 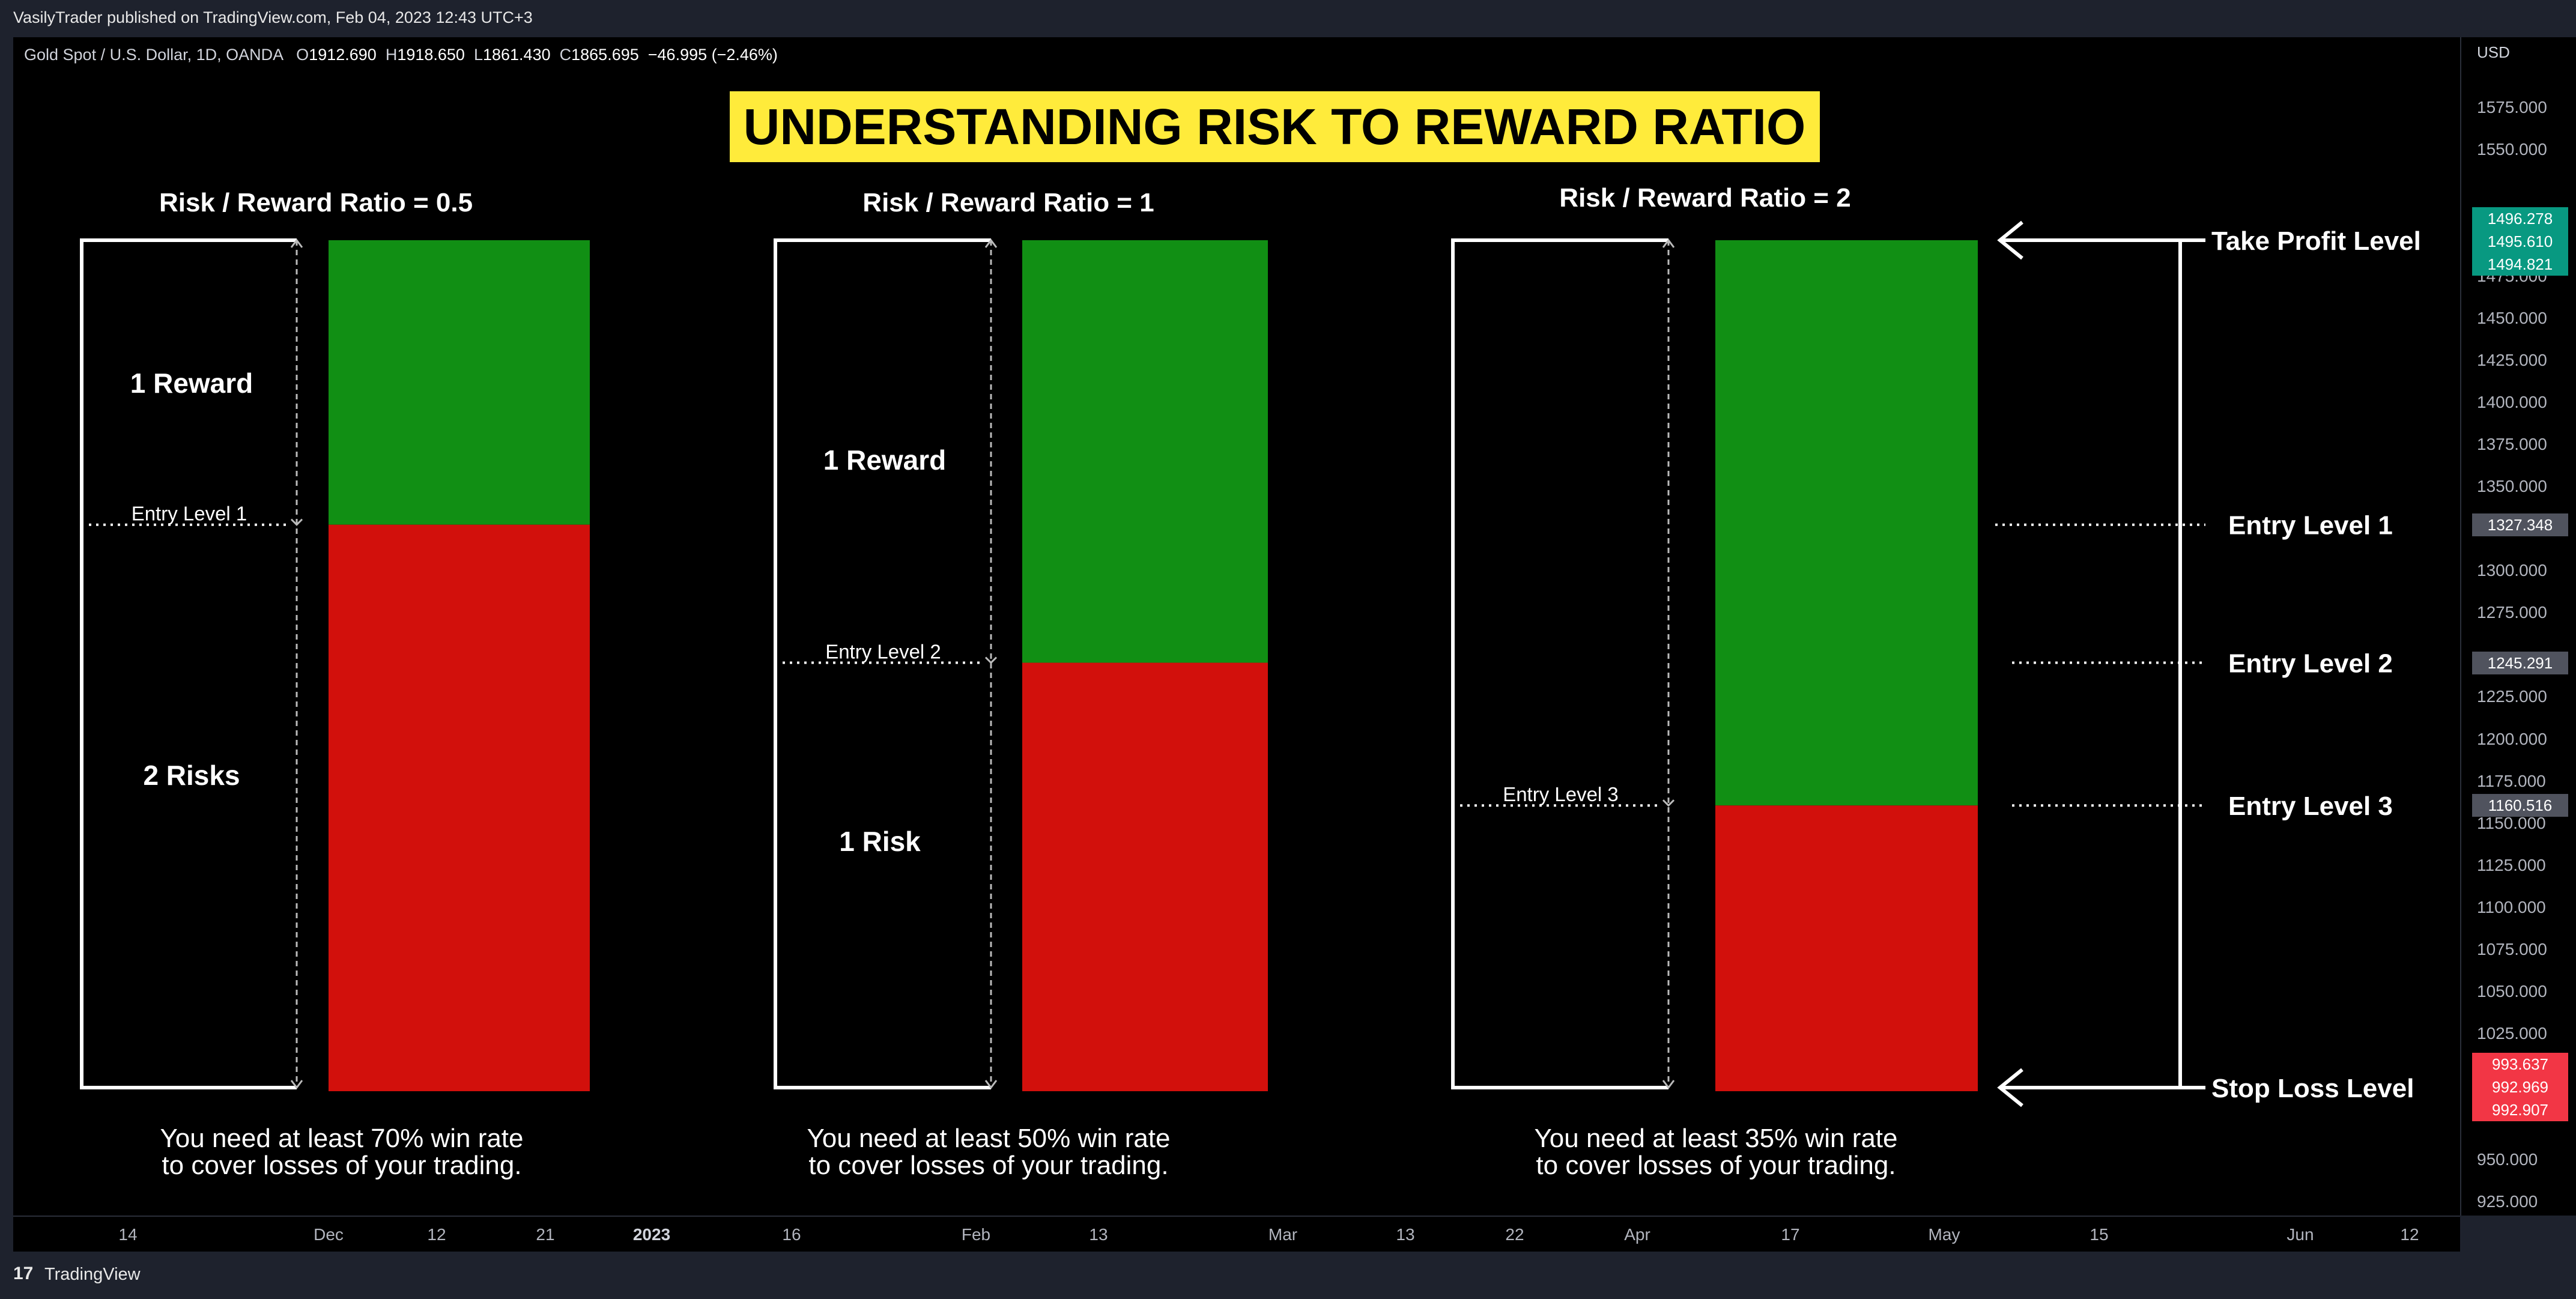 I want to click on price-tick: 1425.000, so click(x=2512, y=359).